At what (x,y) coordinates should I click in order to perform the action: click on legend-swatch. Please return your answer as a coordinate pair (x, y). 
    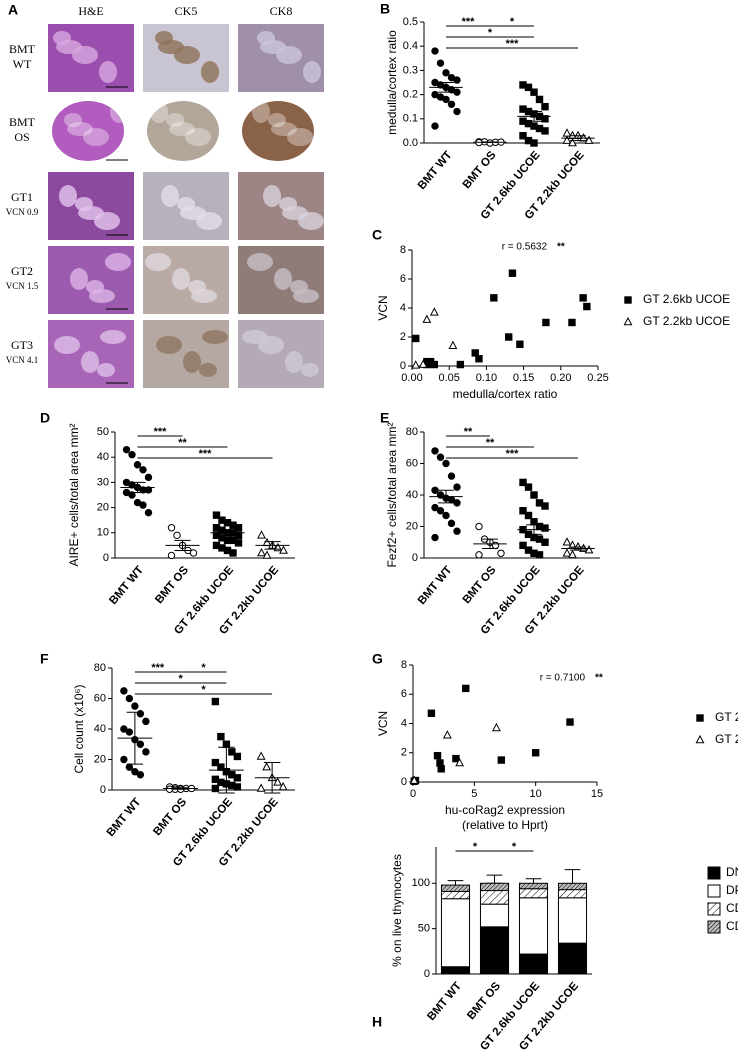
    Looking at the image, I should click on (714, 891).